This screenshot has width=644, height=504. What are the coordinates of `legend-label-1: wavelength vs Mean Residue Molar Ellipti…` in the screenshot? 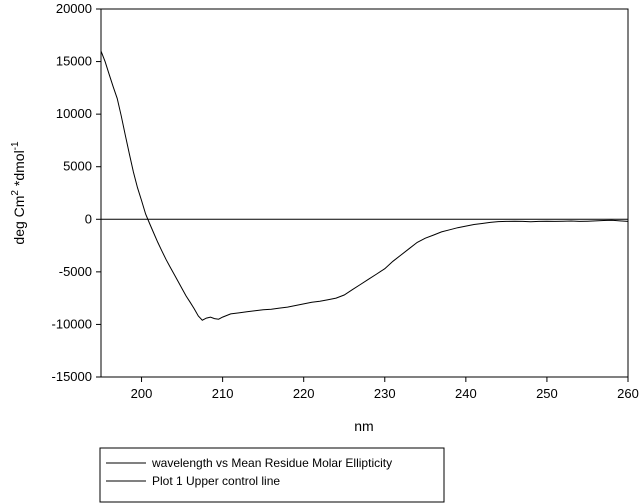 It's located at (271, 463).